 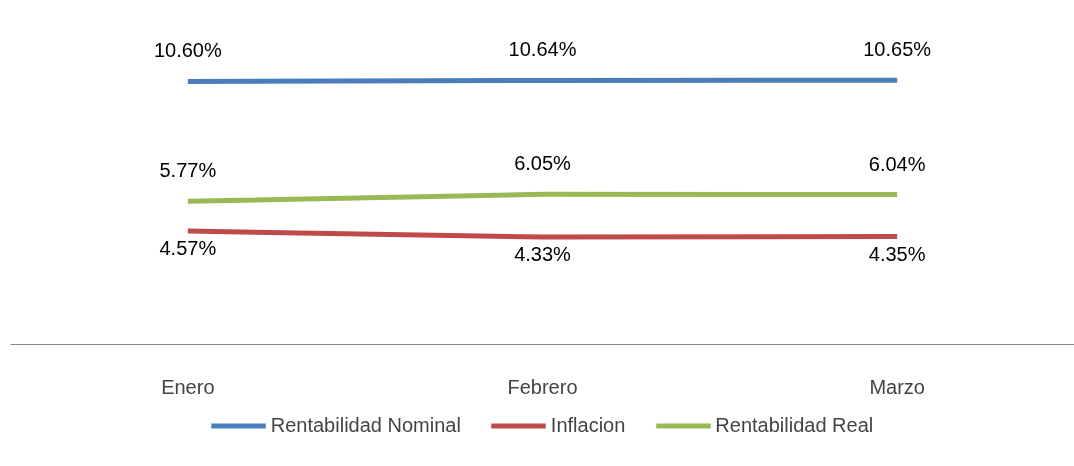 I want to click on data-label: 10.64%, so click(x=542, y=49).